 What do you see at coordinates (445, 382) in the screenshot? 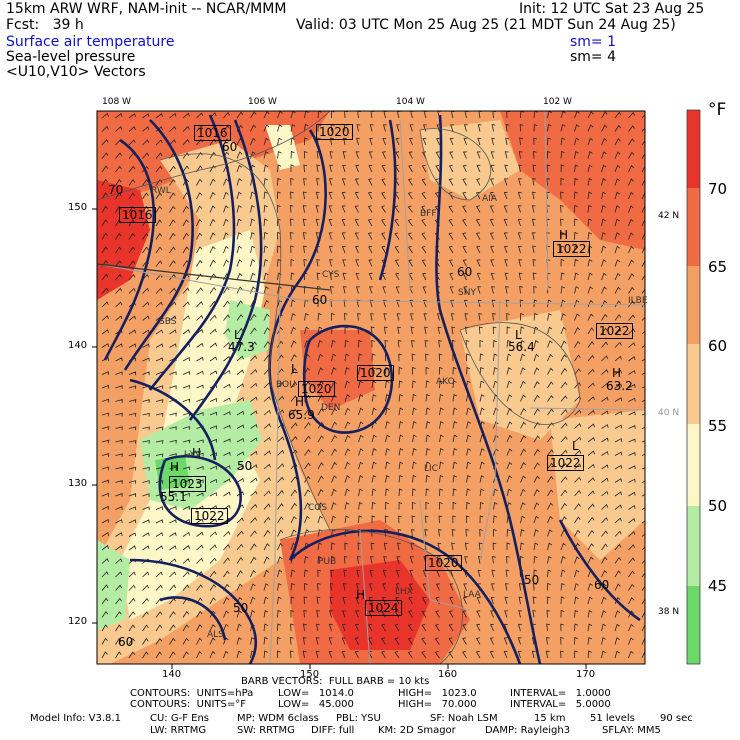
I see `station-label: AKO` at bounding box center [445, 382].